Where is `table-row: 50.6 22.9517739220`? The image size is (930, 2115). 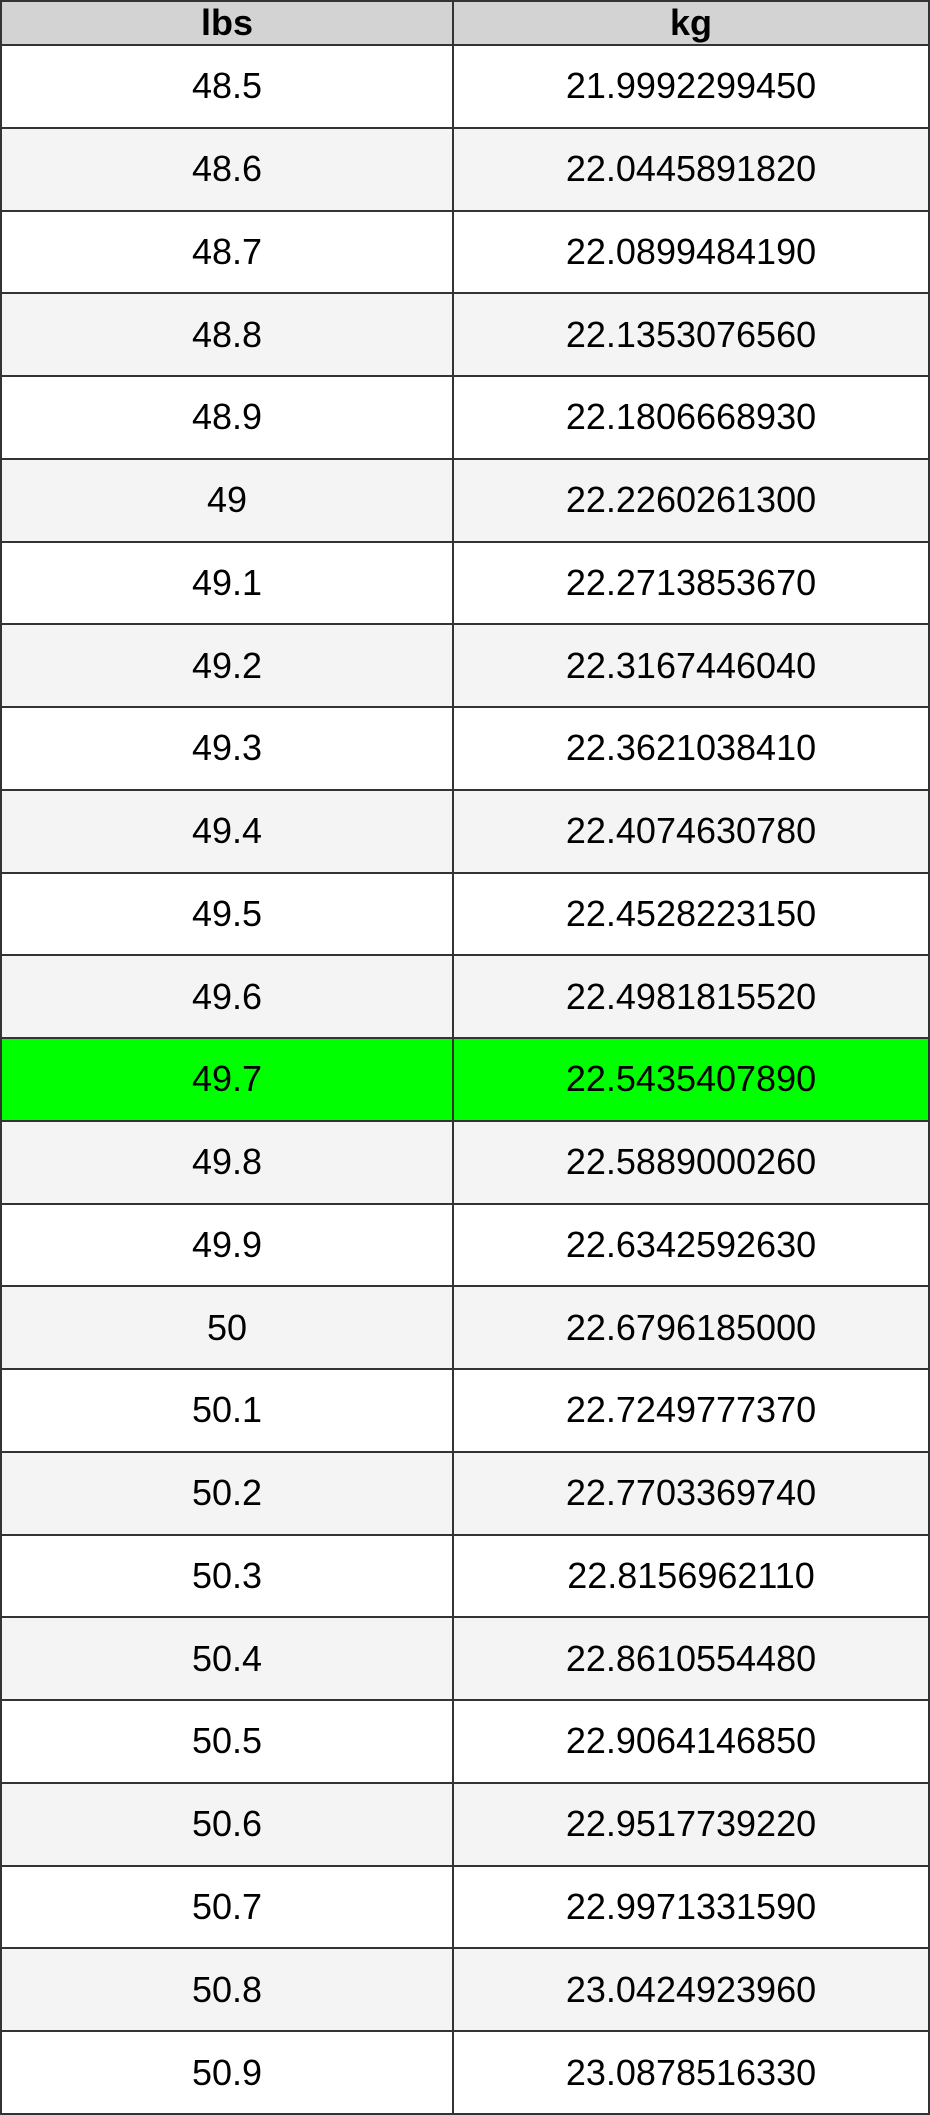
table-row: 50.6 22.9517739220 is located at coordinates (465, 1824).